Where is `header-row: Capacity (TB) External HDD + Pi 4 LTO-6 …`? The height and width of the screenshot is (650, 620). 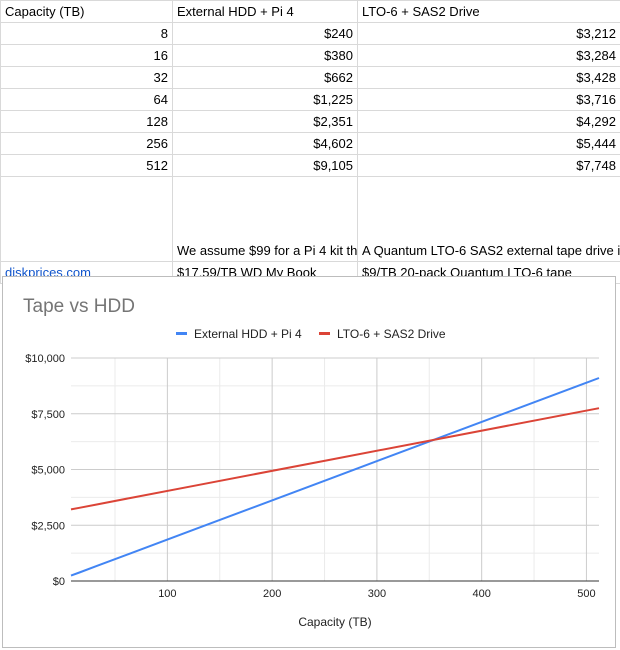 header-row: Capacity (TB) External HDD + Pi 4 LTO-6 … is located at coordinates (310, 11).